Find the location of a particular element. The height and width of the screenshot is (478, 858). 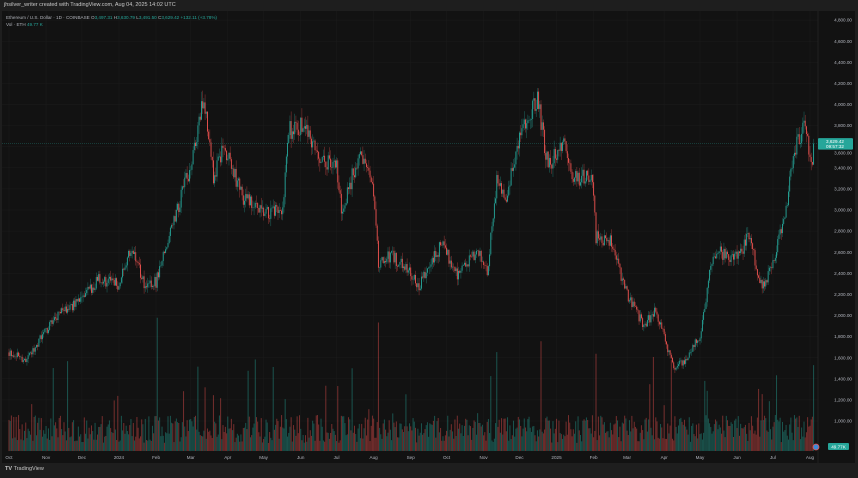

x-axis-tick: Sep is located at coordinates (411, 457).